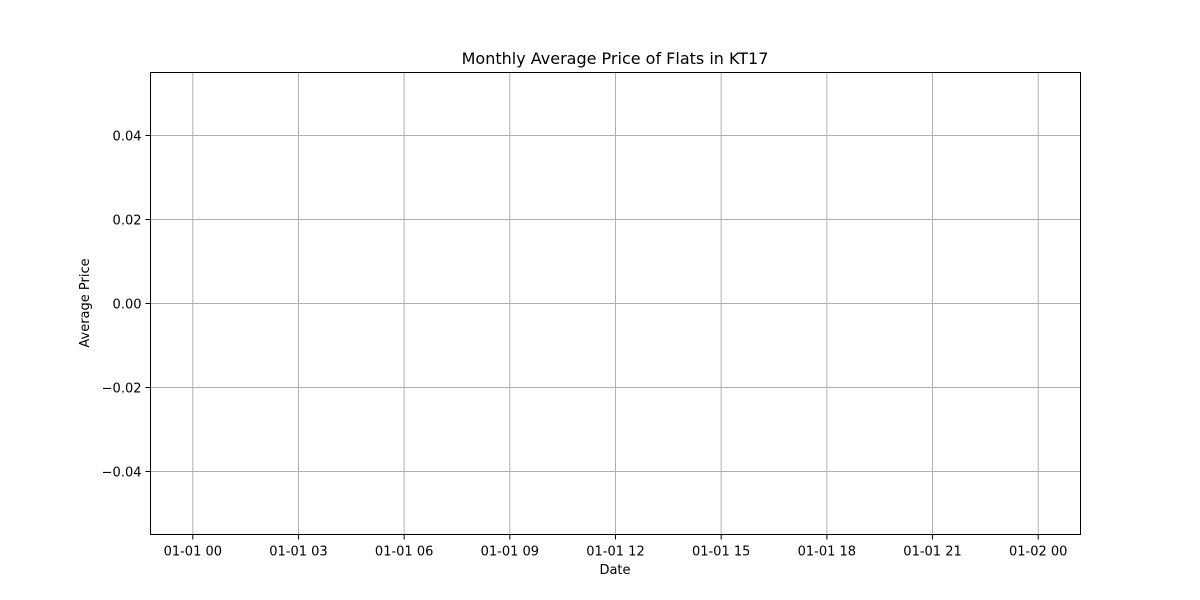 The image size is (1200, 600). Describe the element at coordinates (932, 552) in the screenshot. I see `x-tick-label: 01-01 21` at that location.